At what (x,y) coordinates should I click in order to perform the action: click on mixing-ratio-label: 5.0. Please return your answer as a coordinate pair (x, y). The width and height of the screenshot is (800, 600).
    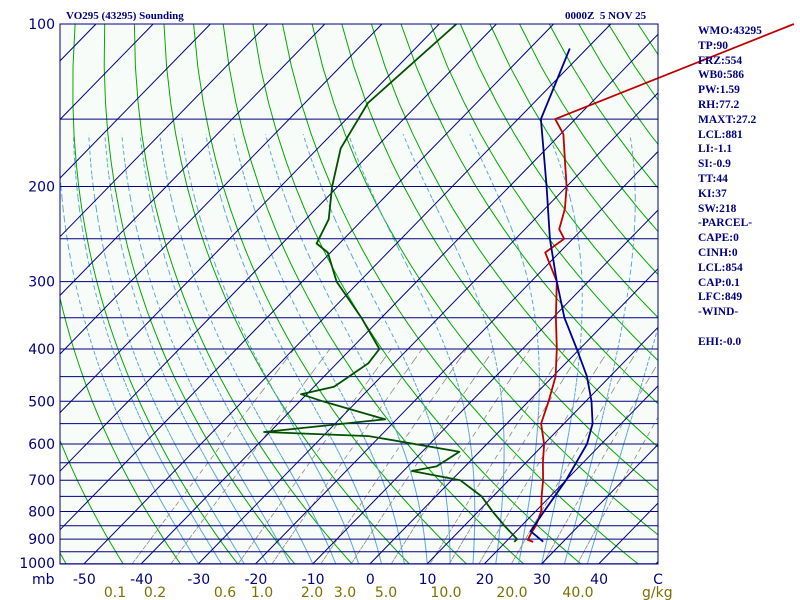
    Looking at the image, I should click on (386, 592).